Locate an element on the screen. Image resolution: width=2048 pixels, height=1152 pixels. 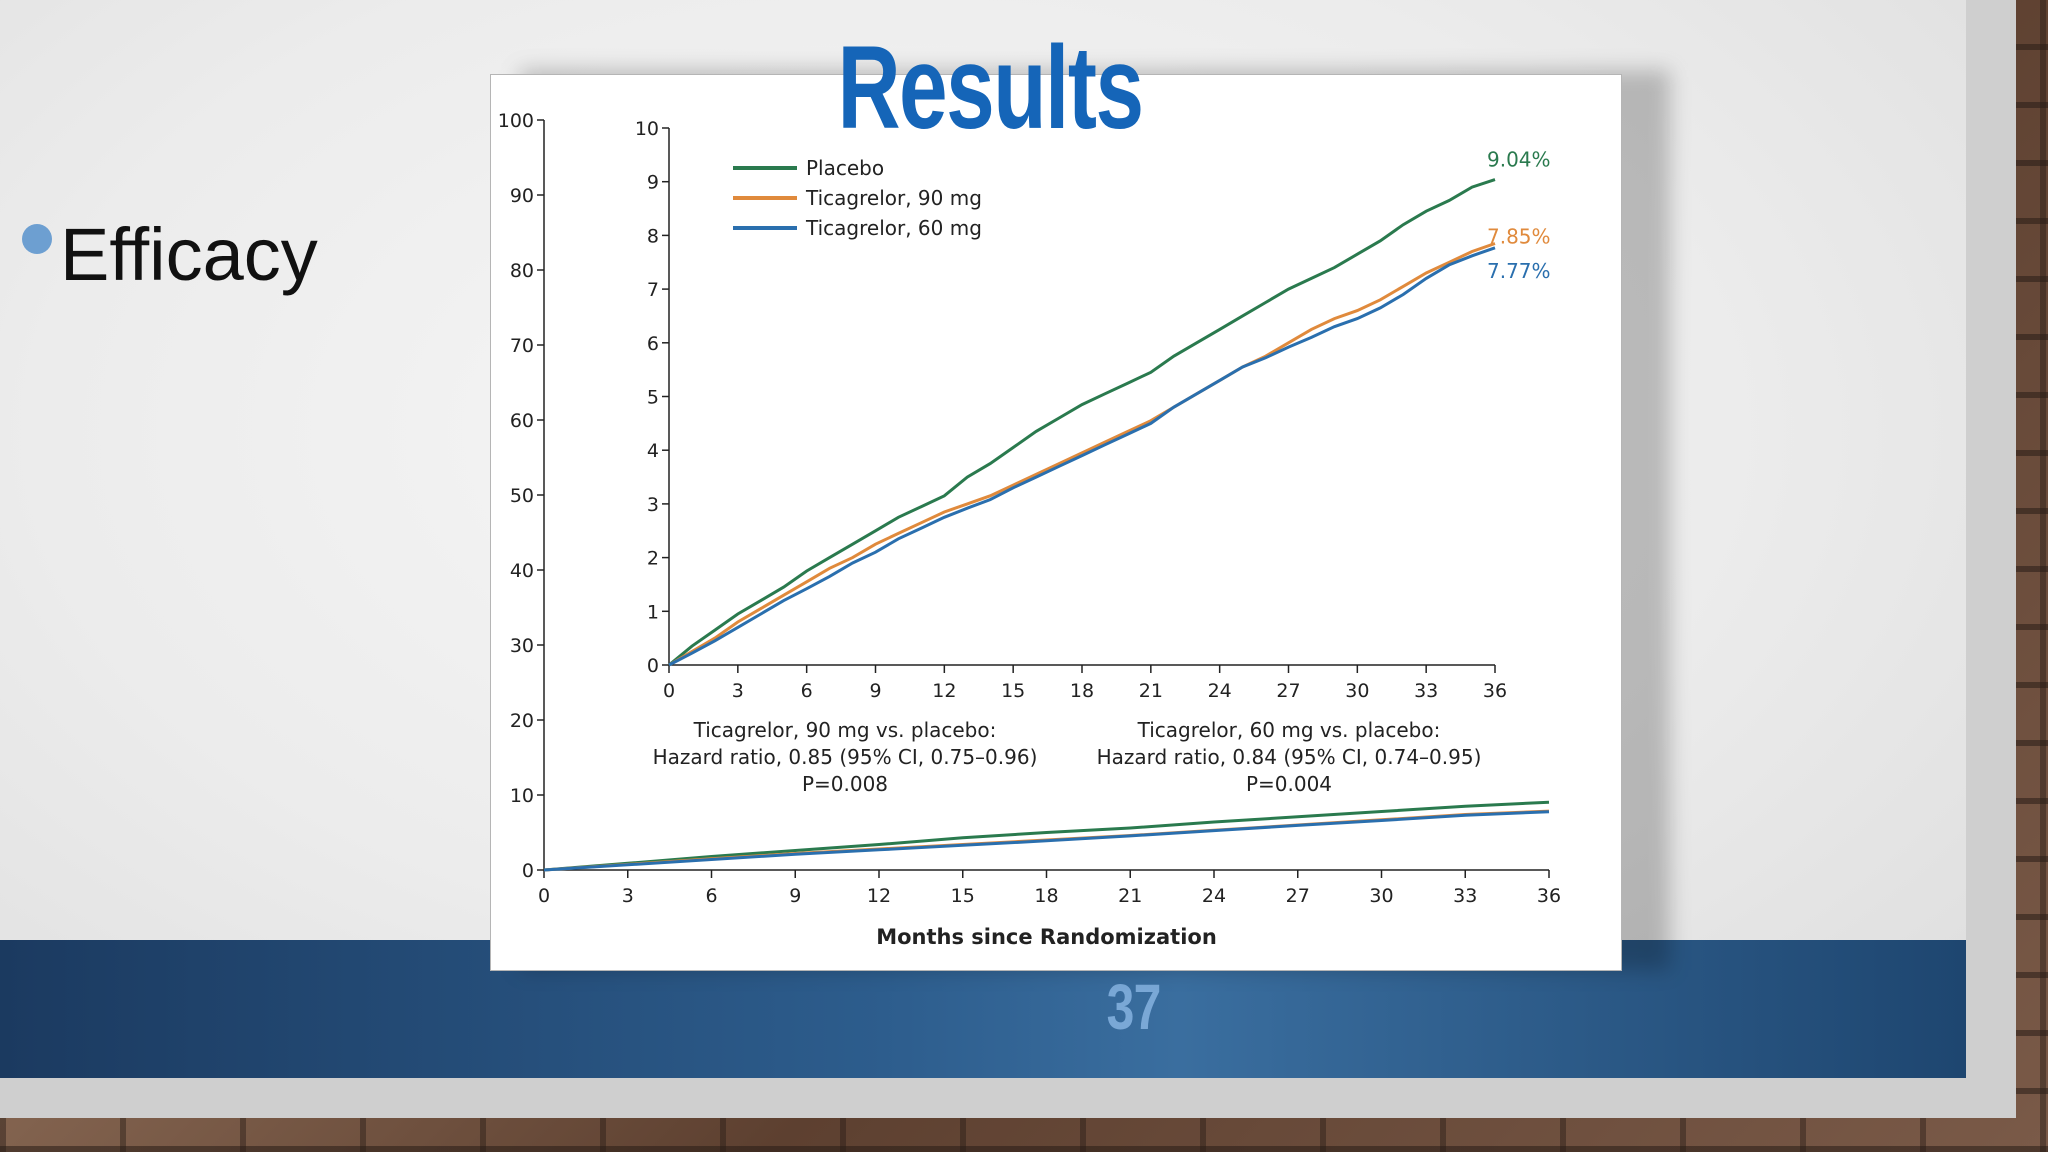
inset-x-tick-label: 21 is located at coordinates (1151, 691).